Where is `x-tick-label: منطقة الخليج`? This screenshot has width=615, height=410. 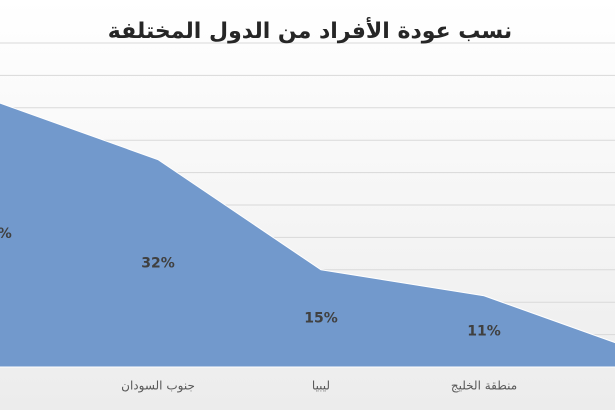
x-tick-label: منطقة الخليج is located at coordinates (484, 386).